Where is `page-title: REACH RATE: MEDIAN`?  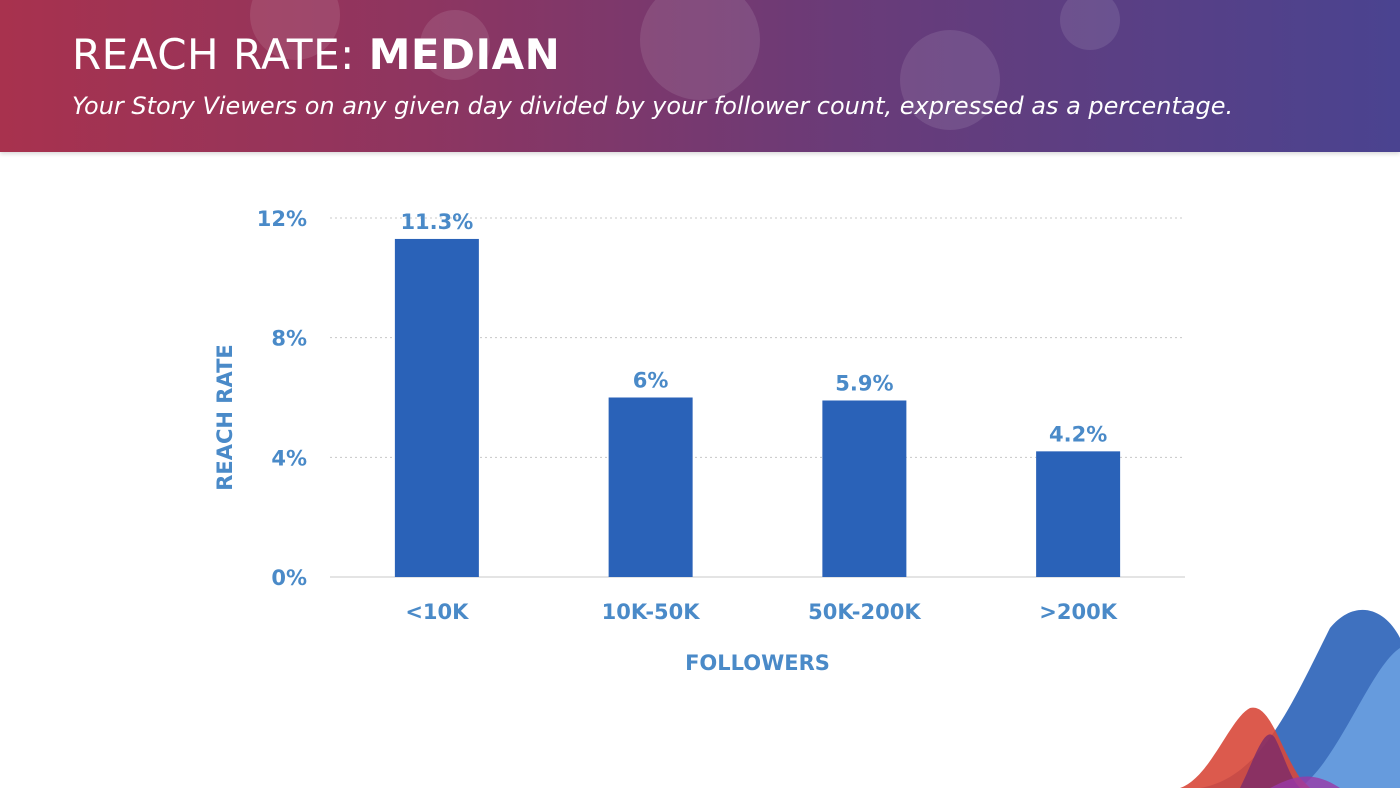 page-title: REACH RATE: MEDIAN is located at coordinates (316, 54).